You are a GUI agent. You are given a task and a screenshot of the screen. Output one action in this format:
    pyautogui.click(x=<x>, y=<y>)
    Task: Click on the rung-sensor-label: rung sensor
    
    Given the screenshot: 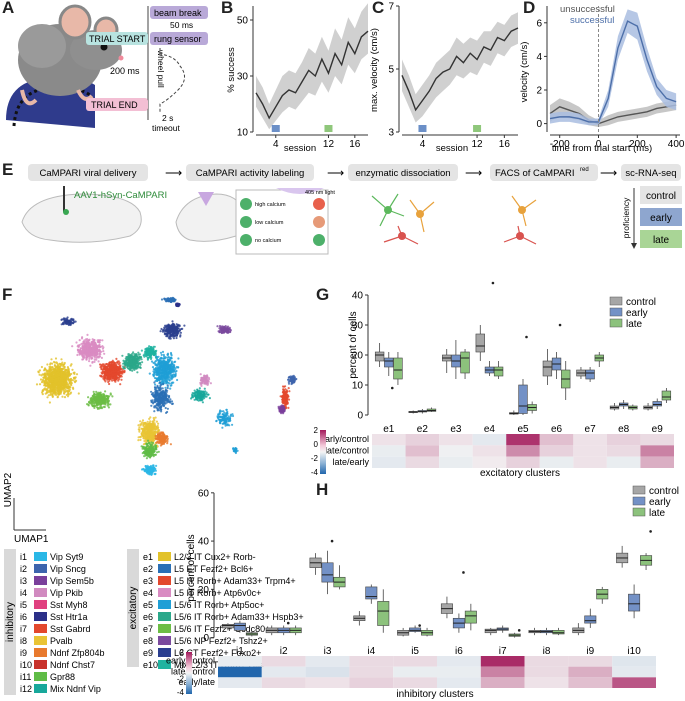 What is the action you would take?
    pyautogui.click(x=178, y=39)
    